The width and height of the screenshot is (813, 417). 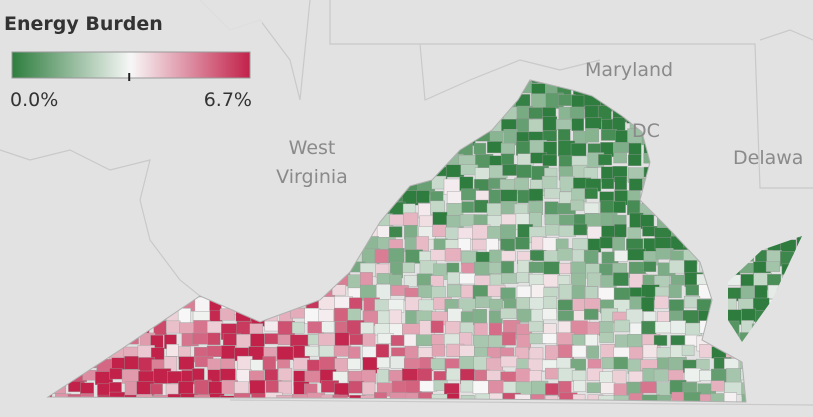 I want to click on legend-gradient, so click(x=131, y=65).